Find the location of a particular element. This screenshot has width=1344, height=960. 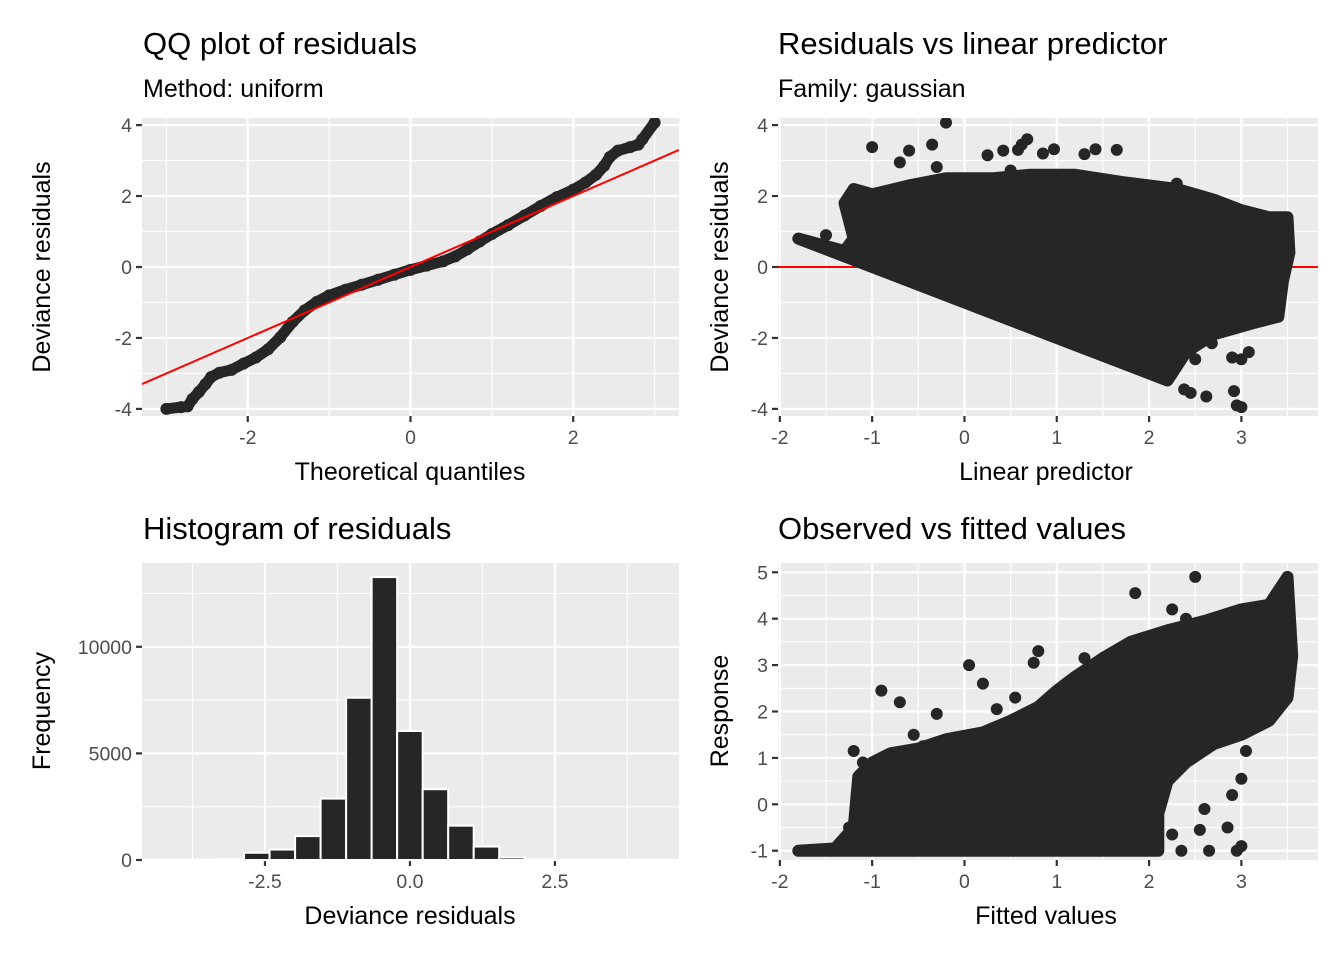

qq-y-axis-title: Deviance residuals is located at coordinates (42, 266).